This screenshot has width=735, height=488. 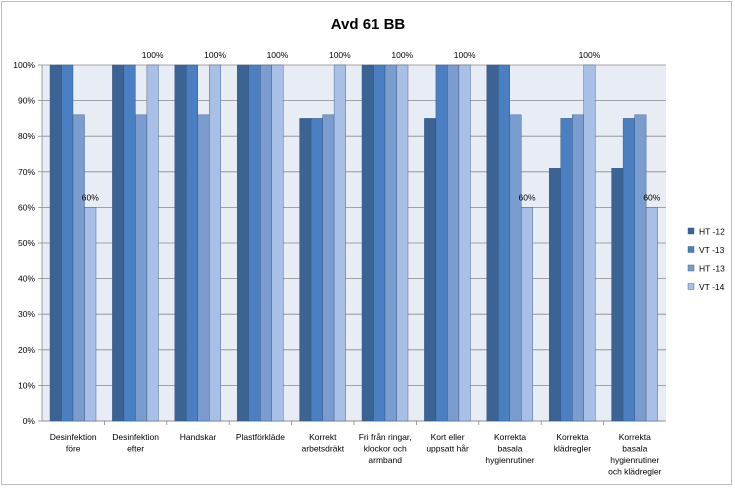 I want to click on y-tick-label: 0%, so click(x=29, y=421).